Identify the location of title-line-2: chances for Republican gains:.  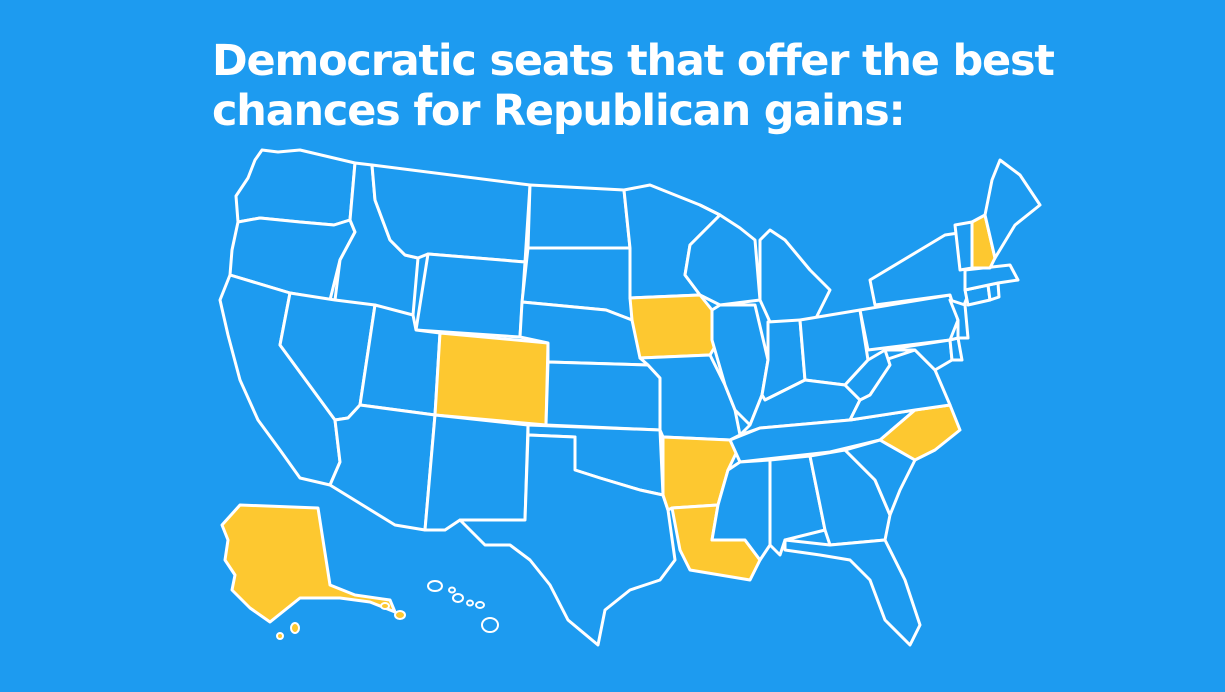
(559, 111).